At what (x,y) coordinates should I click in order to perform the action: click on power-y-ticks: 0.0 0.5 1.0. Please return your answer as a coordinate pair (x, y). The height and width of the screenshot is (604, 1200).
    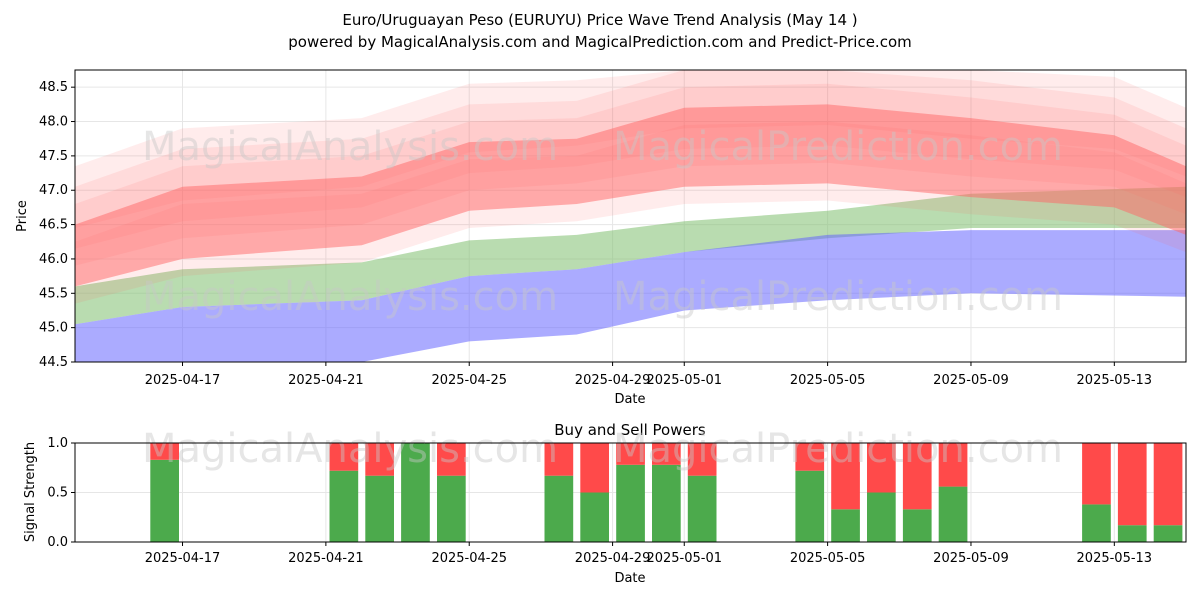
    Looking at the image, I should click on (61, 493).